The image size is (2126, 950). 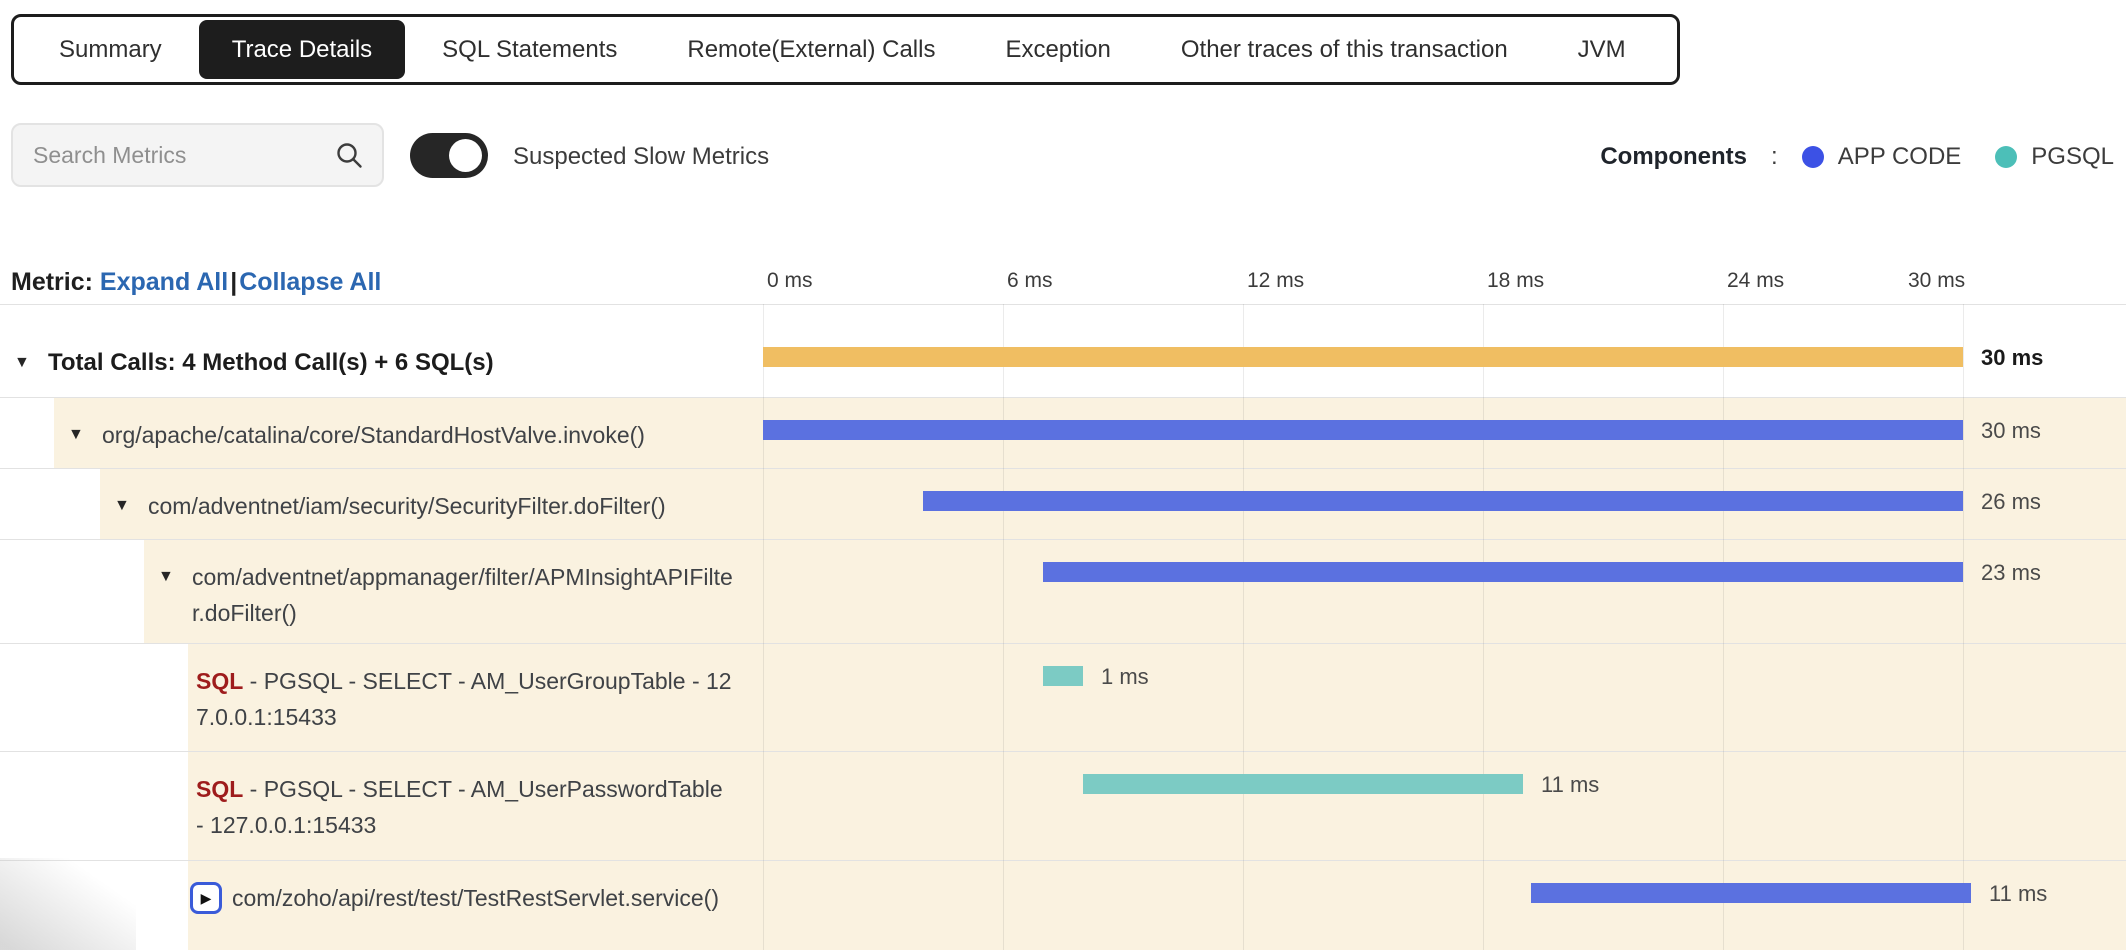 I want to click on legend-label: APP CODE, so click(x=1899, y=156).